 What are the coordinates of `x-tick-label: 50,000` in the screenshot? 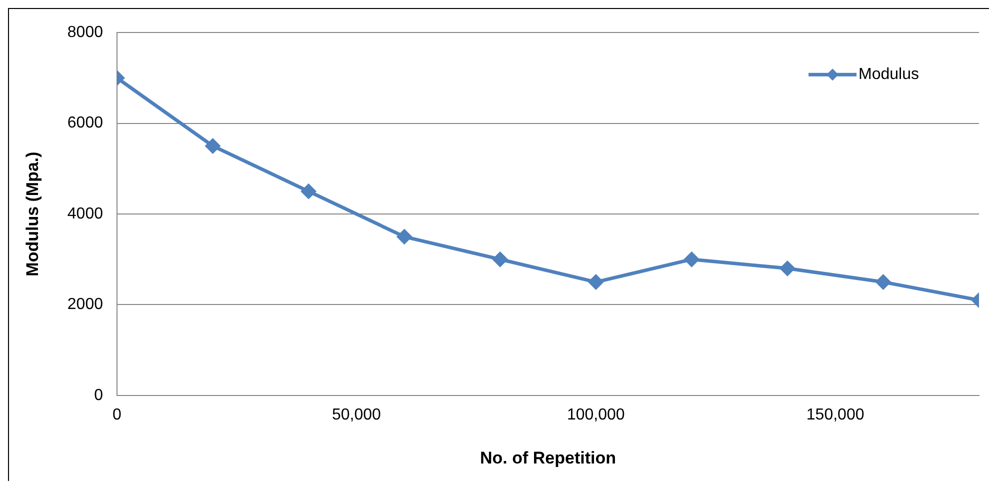 It's located at (357, 415).